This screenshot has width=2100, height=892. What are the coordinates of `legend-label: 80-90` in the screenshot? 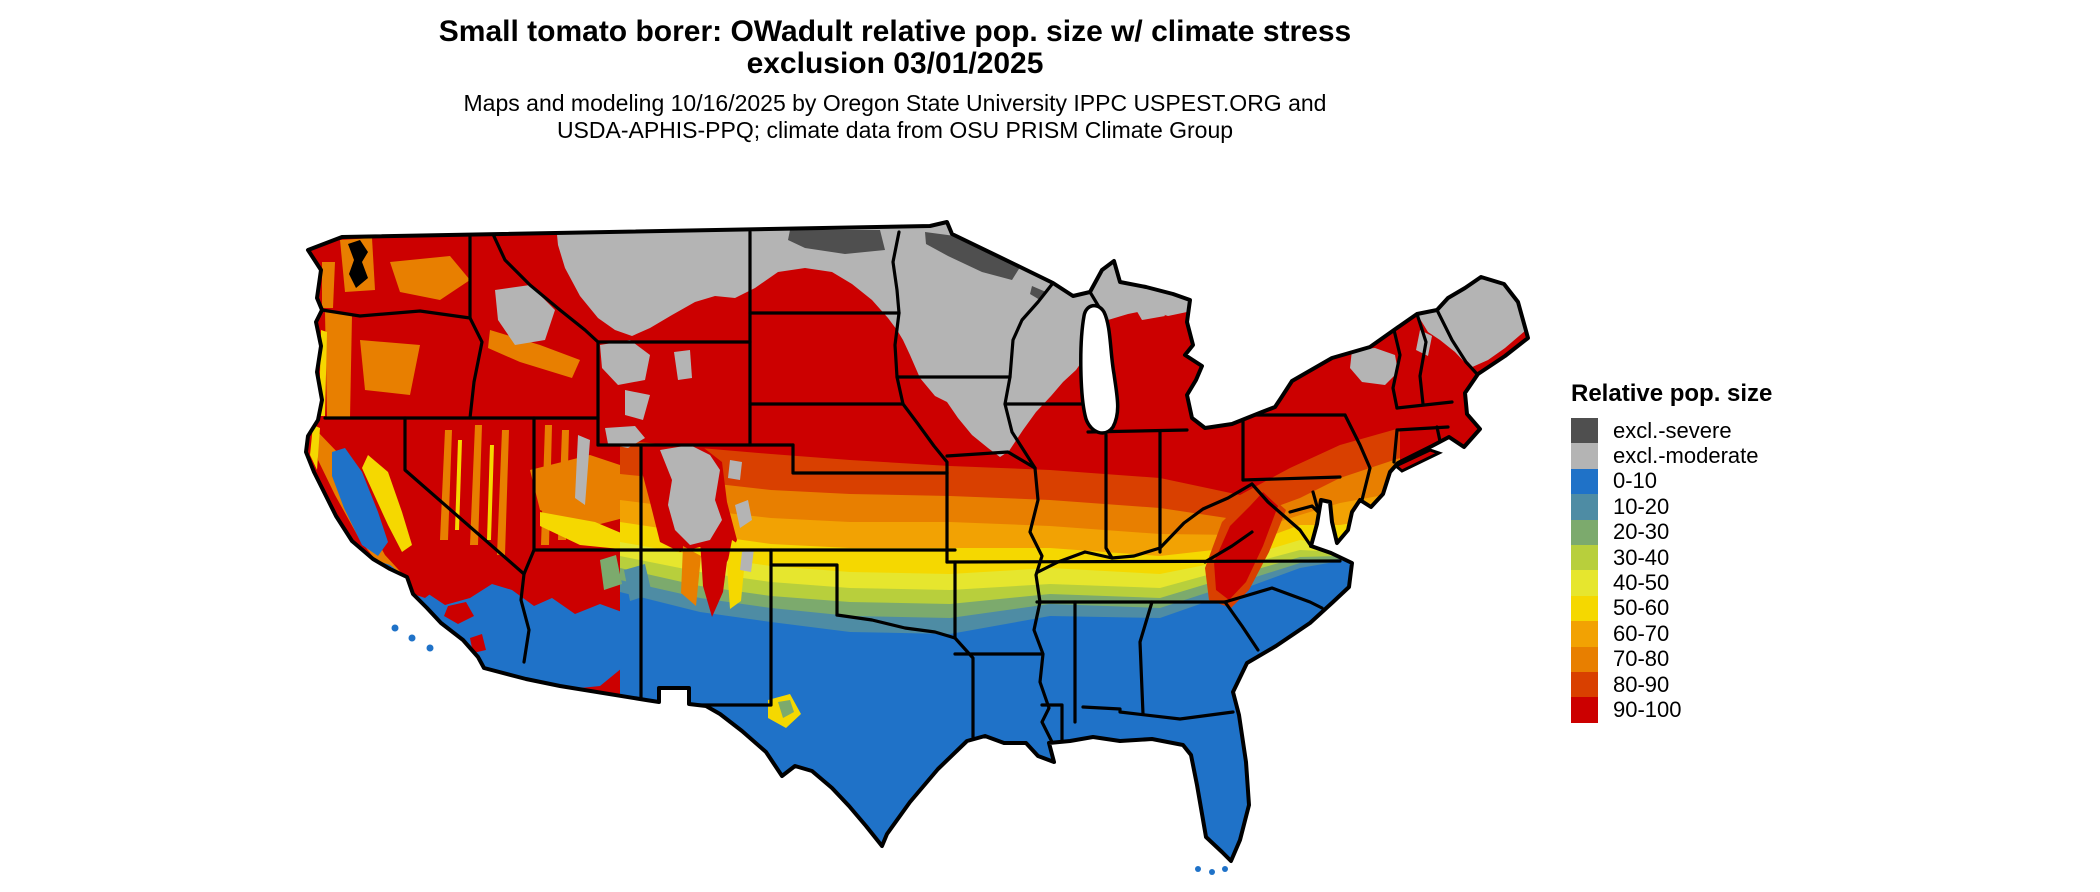 It's located at (1641, 684).